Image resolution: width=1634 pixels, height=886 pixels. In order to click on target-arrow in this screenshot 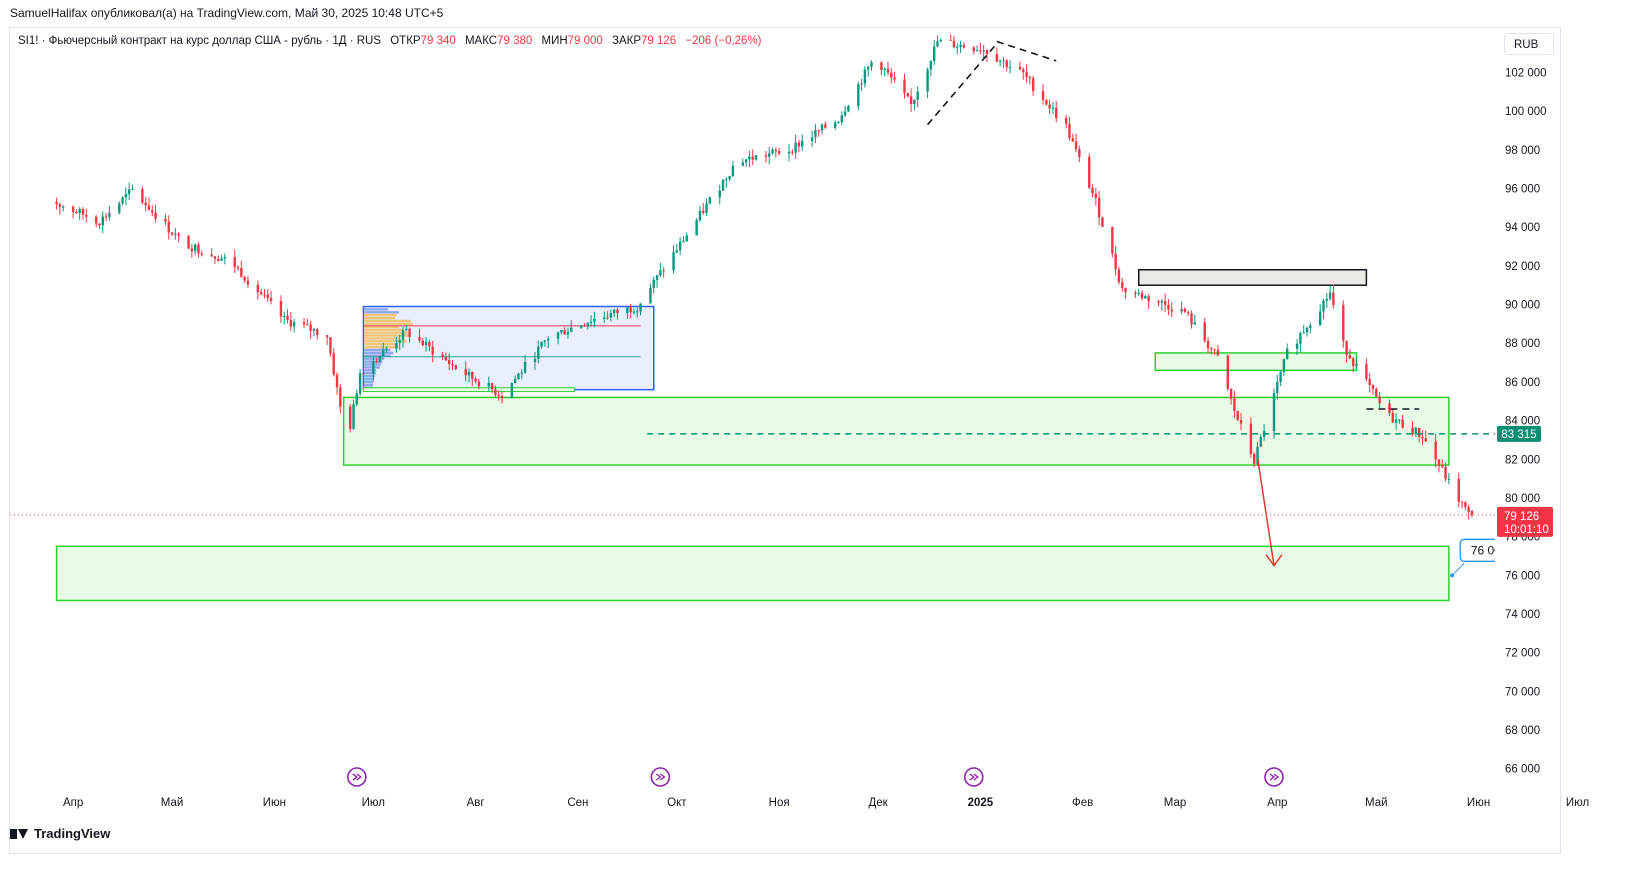, I will do `click(1265, 511)`.